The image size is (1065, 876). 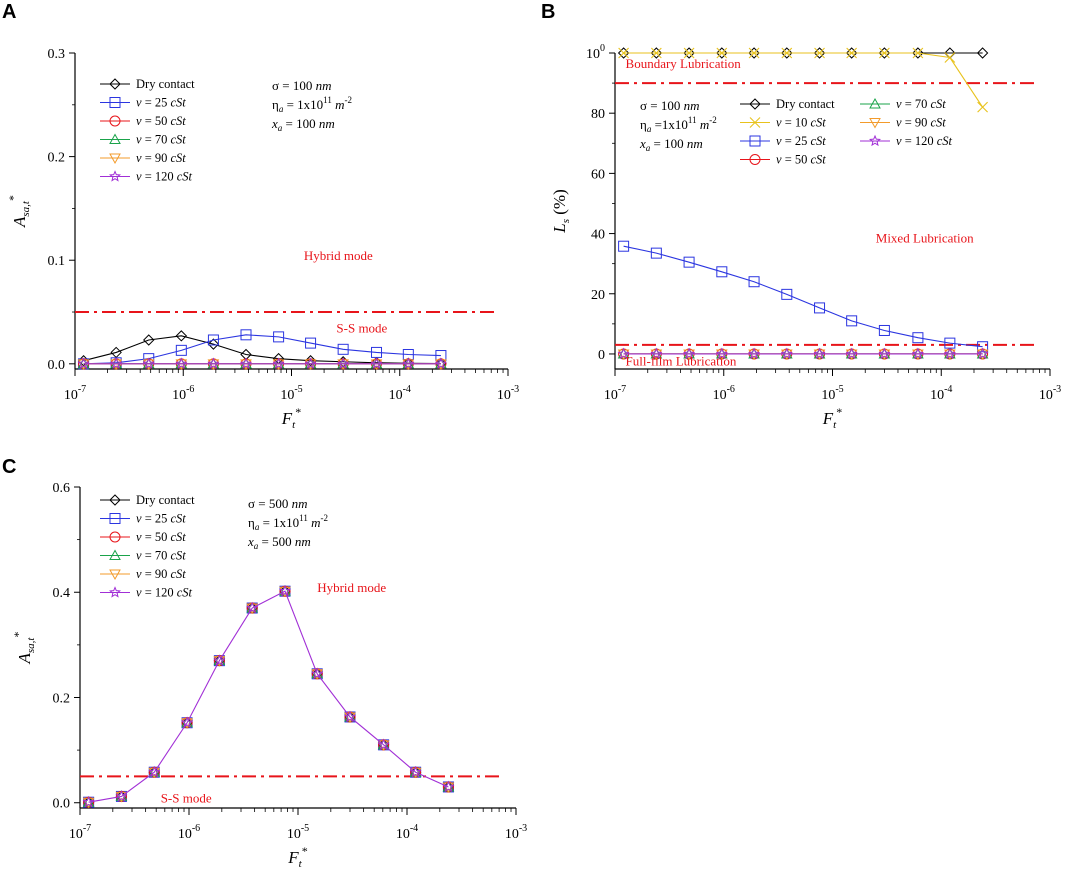 I want to click on panel-c-param-text: xa = 500 nm, so click(x=279, y=542).